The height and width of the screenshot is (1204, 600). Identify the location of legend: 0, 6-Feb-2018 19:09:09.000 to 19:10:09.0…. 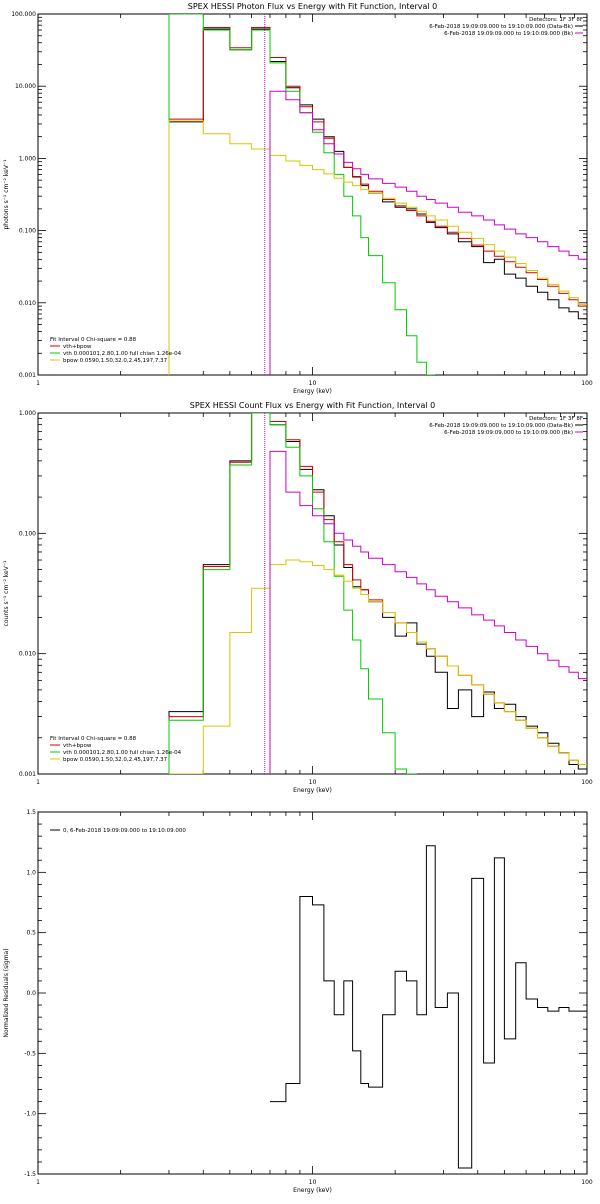
(118, 831).